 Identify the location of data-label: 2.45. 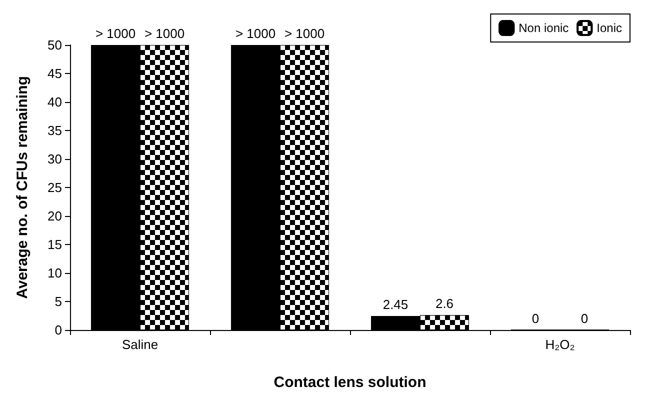
(395, 304).